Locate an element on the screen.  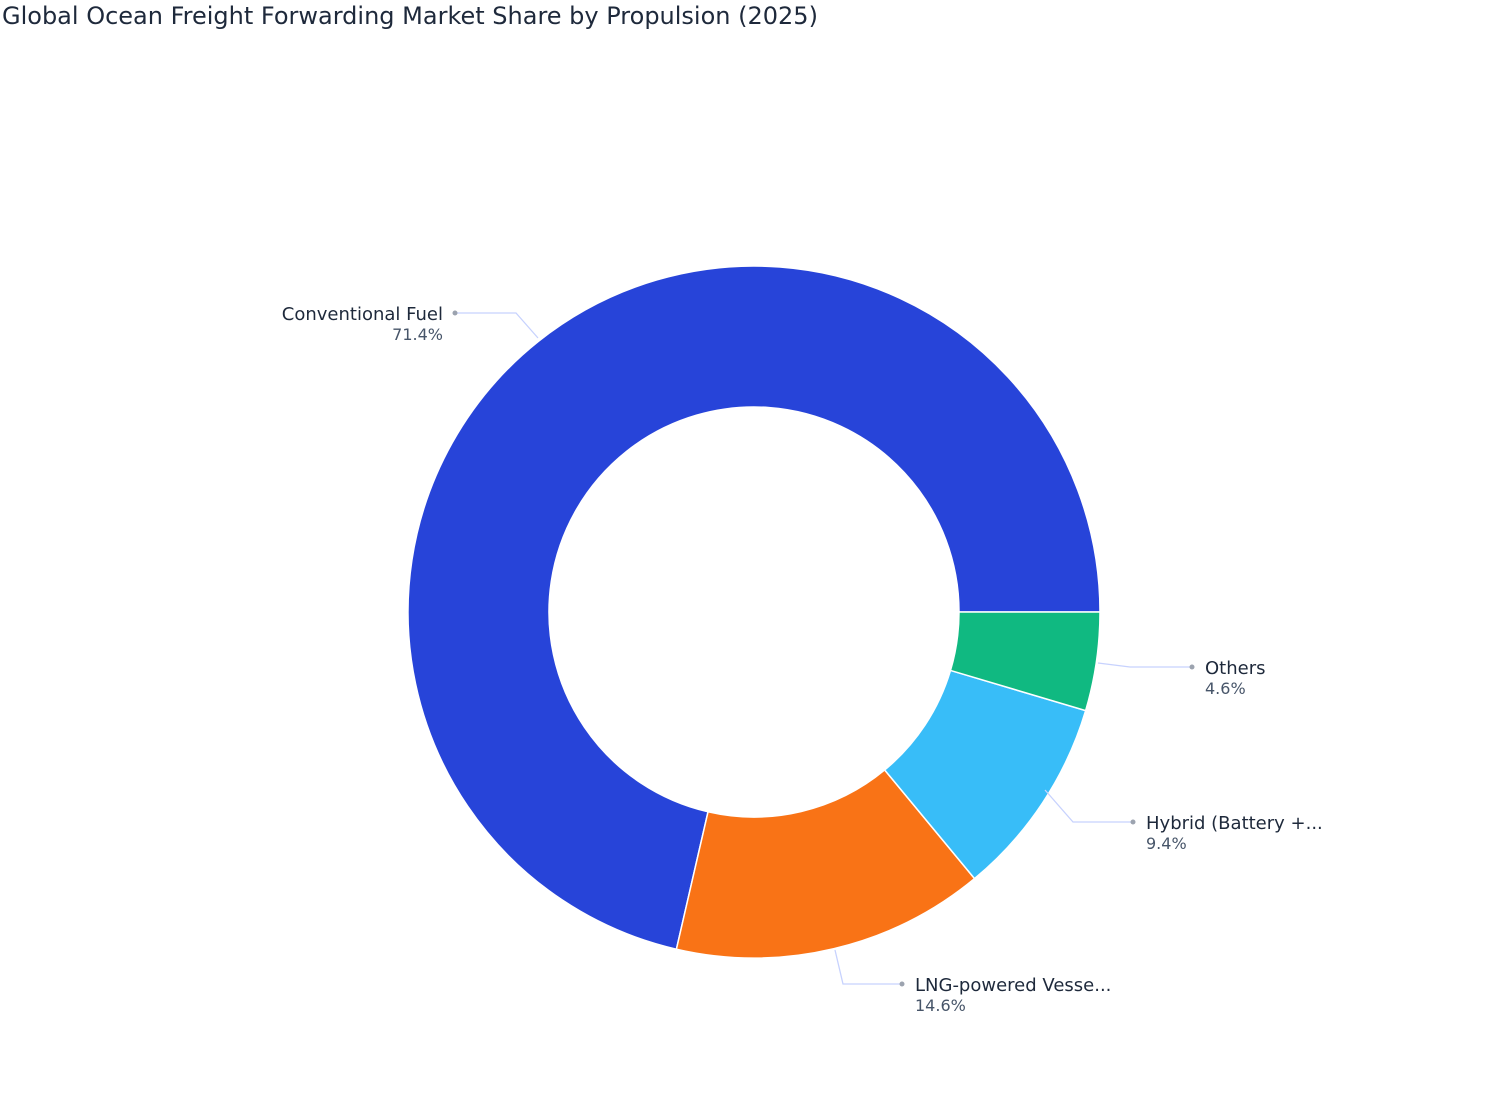
slice-others is located at coordinates (1025, 661).